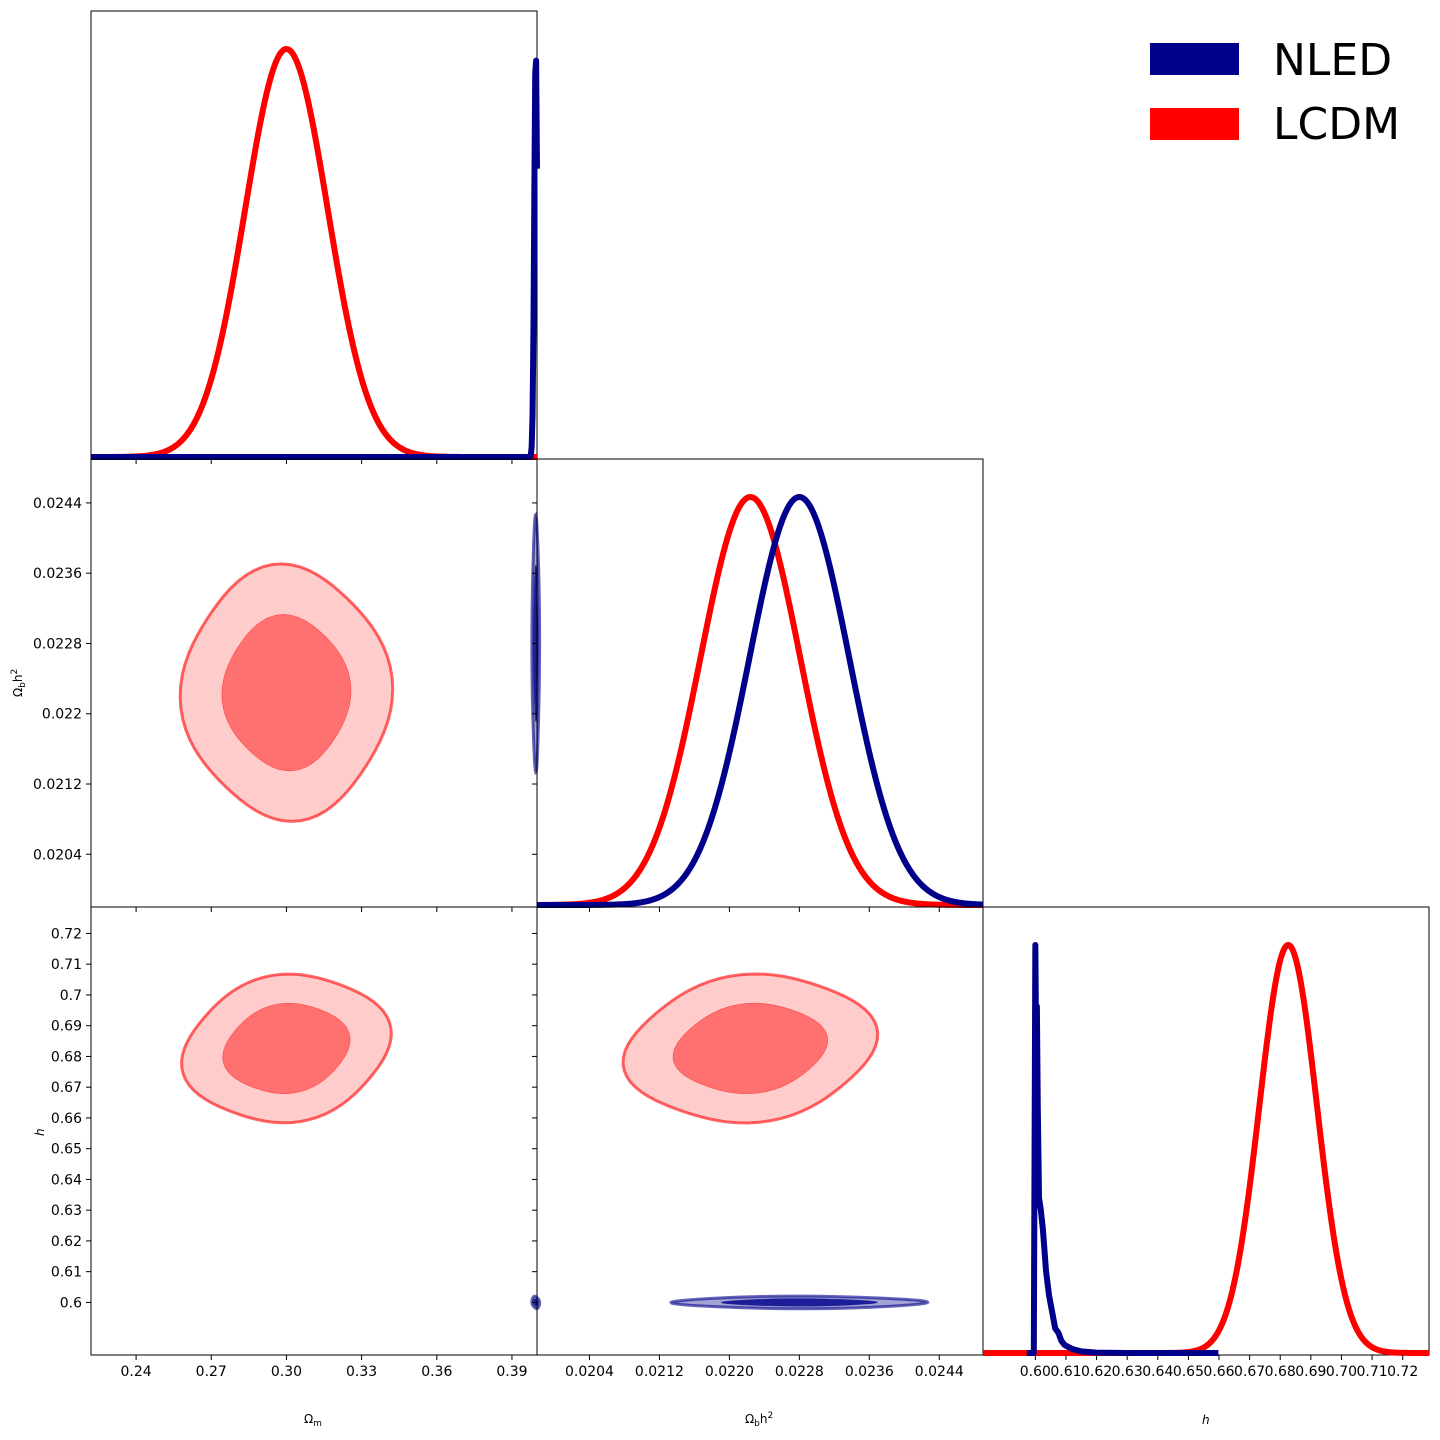 The width and height of the screenshot is (1440, 1440). Describe the element at coordinates (314, 258) in the screenshot. I see `marginal-omega-m-nled` at that location.